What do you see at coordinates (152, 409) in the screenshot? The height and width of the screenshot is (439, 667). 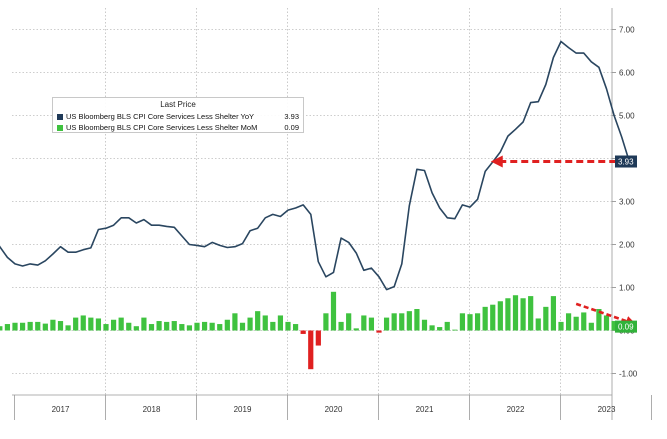 I see `x-tick-label: 2018` at bounding box center [152, 409].